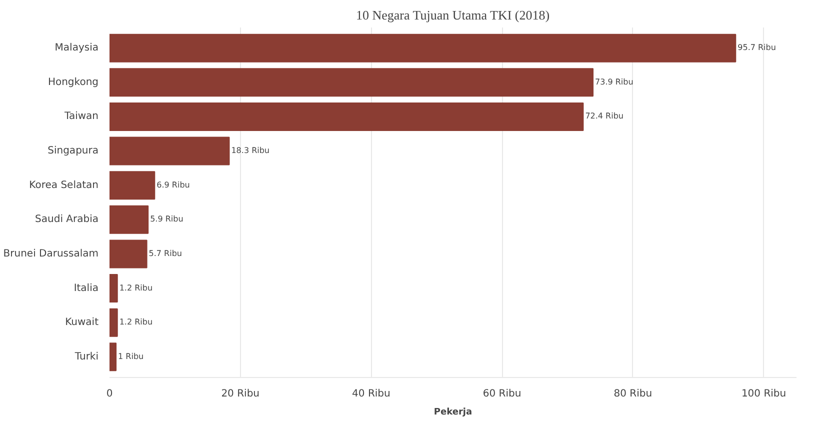 The height and width of the screenshot is (427, 821). I want to click on y-tick-label: Turki, so click(86, 356).